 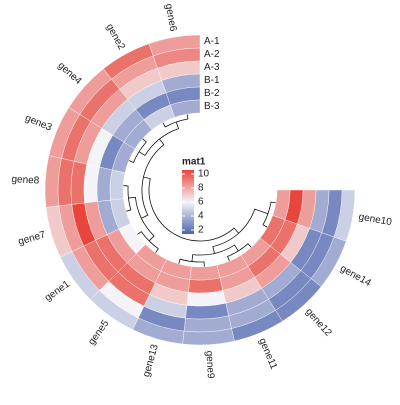 I want to click on legend-title: mat1, so click(x=194, y=162).